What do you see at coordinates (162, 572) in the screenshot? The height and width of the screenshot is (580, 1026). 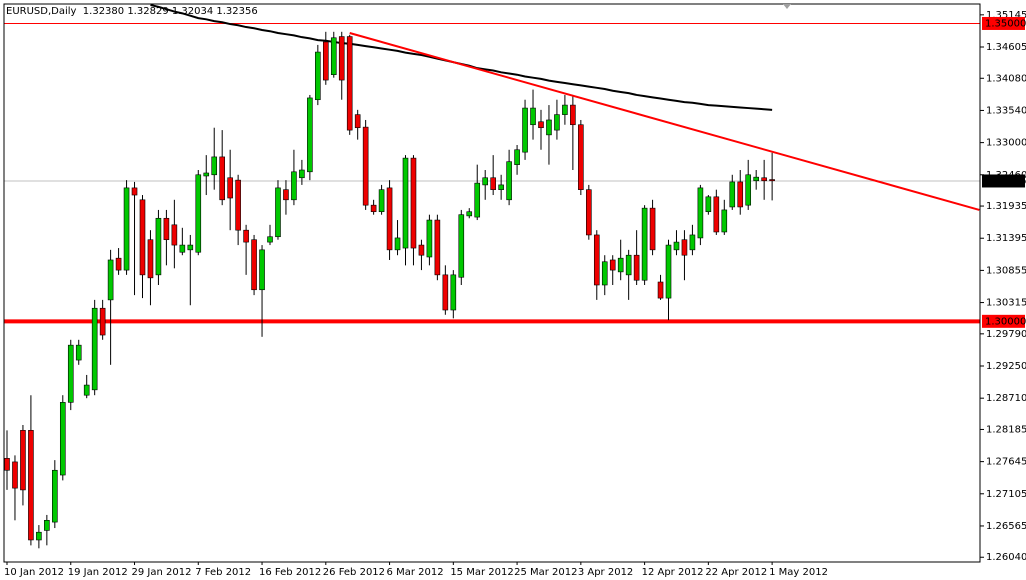 I see `x-tick-label: 29 Jan 2012` at bounding box center [162, 572].